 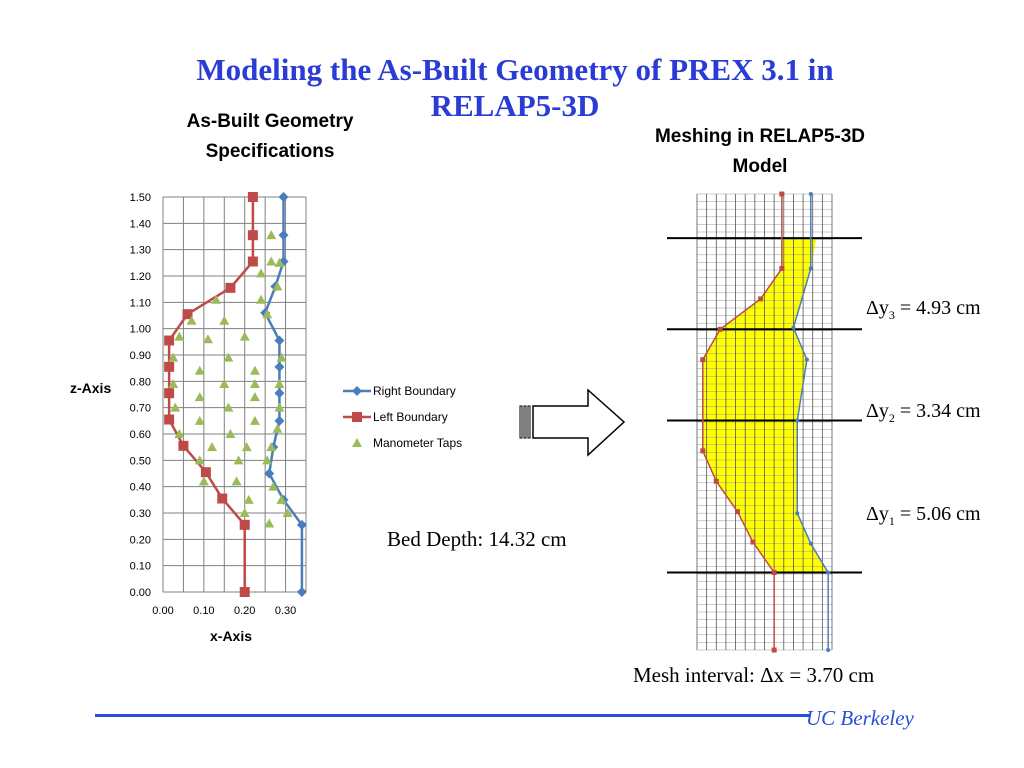 What do you see at coordinates (140, 356) in the screenshot?
I see `y-tick-label: 0.90` at bounding box center [140, 356].